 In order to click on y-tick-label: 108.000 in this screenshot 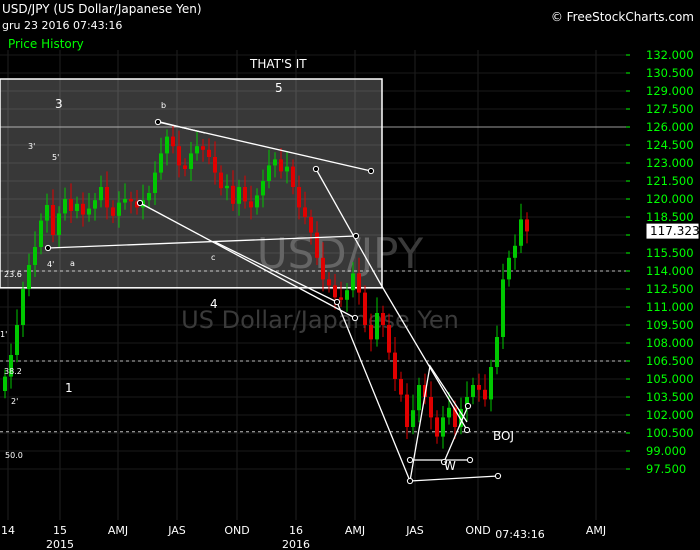, I will do `click(670, 343)`.